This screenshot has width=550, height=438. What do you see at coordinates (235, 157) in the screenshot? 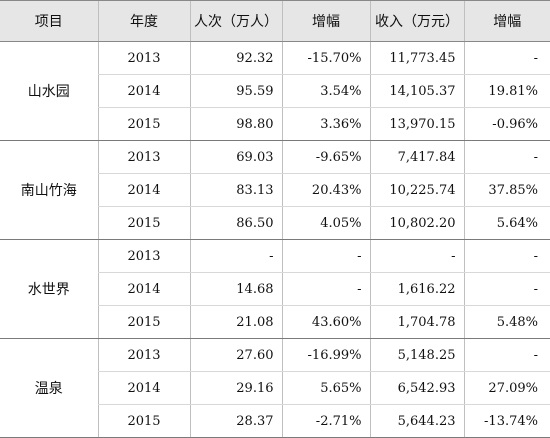
I see `visits-cell: 69.03` at bounding box center [235, 157].